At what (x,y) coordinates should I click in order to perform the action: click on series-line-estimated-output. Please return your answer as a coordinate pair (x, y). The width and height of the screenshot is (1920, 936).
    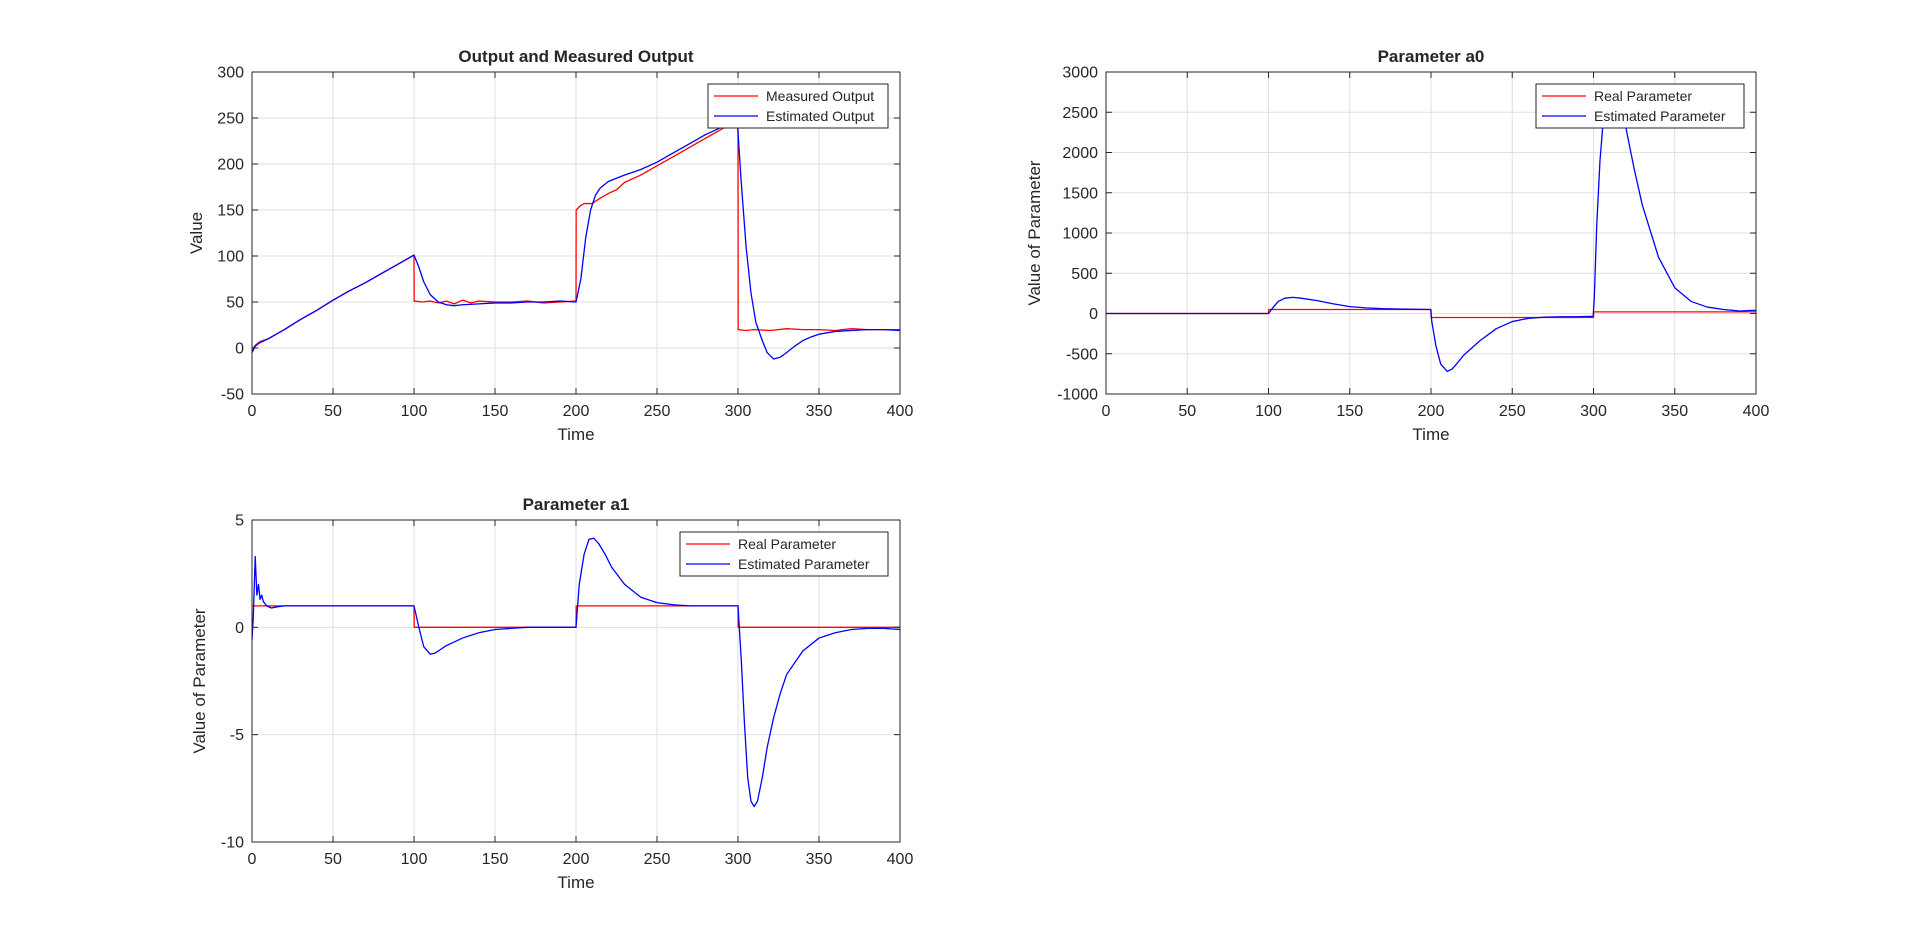
    Looking at the image, I should click on (576, 239).